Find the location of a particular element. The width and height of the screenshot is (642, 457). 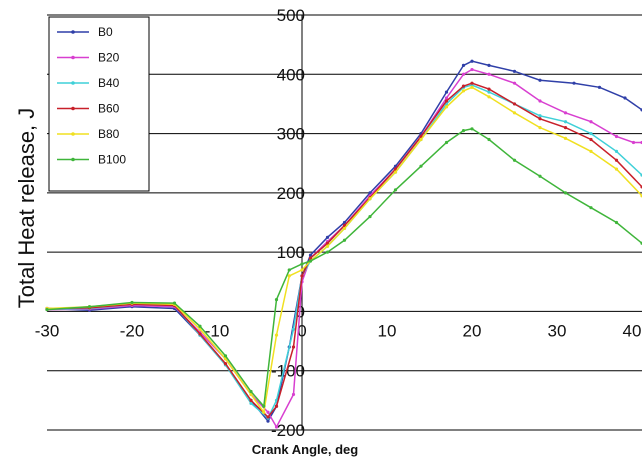

legend-box is located at coordinates (99, 104).